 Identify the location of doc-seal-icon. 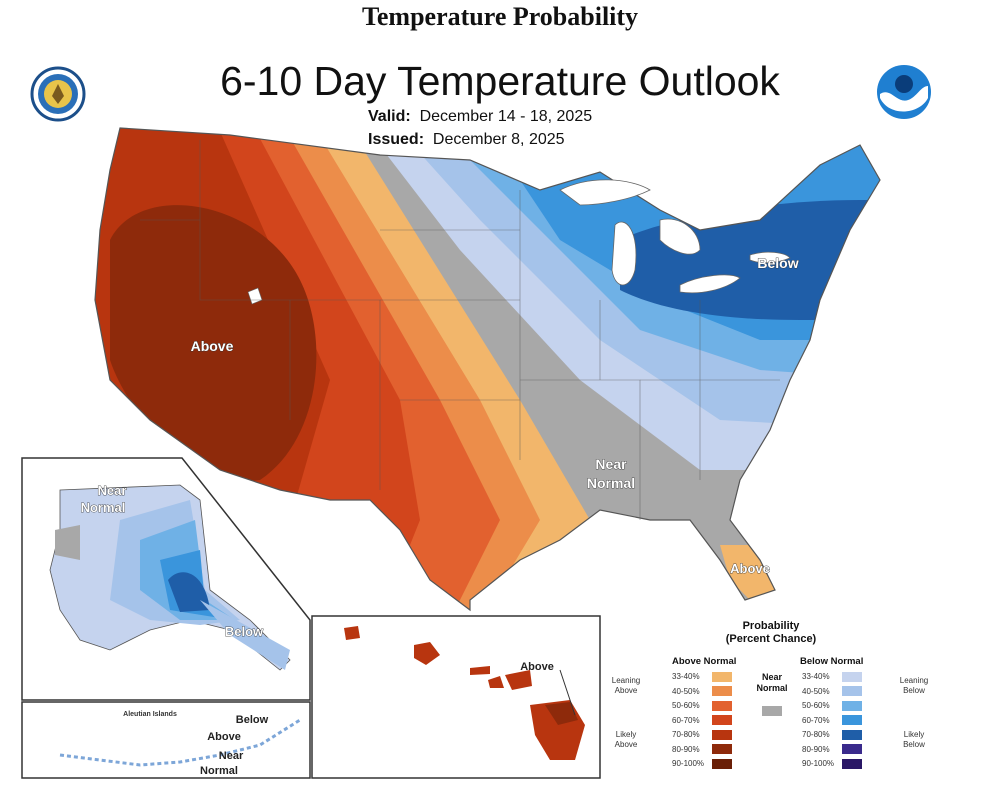
(58, 94).